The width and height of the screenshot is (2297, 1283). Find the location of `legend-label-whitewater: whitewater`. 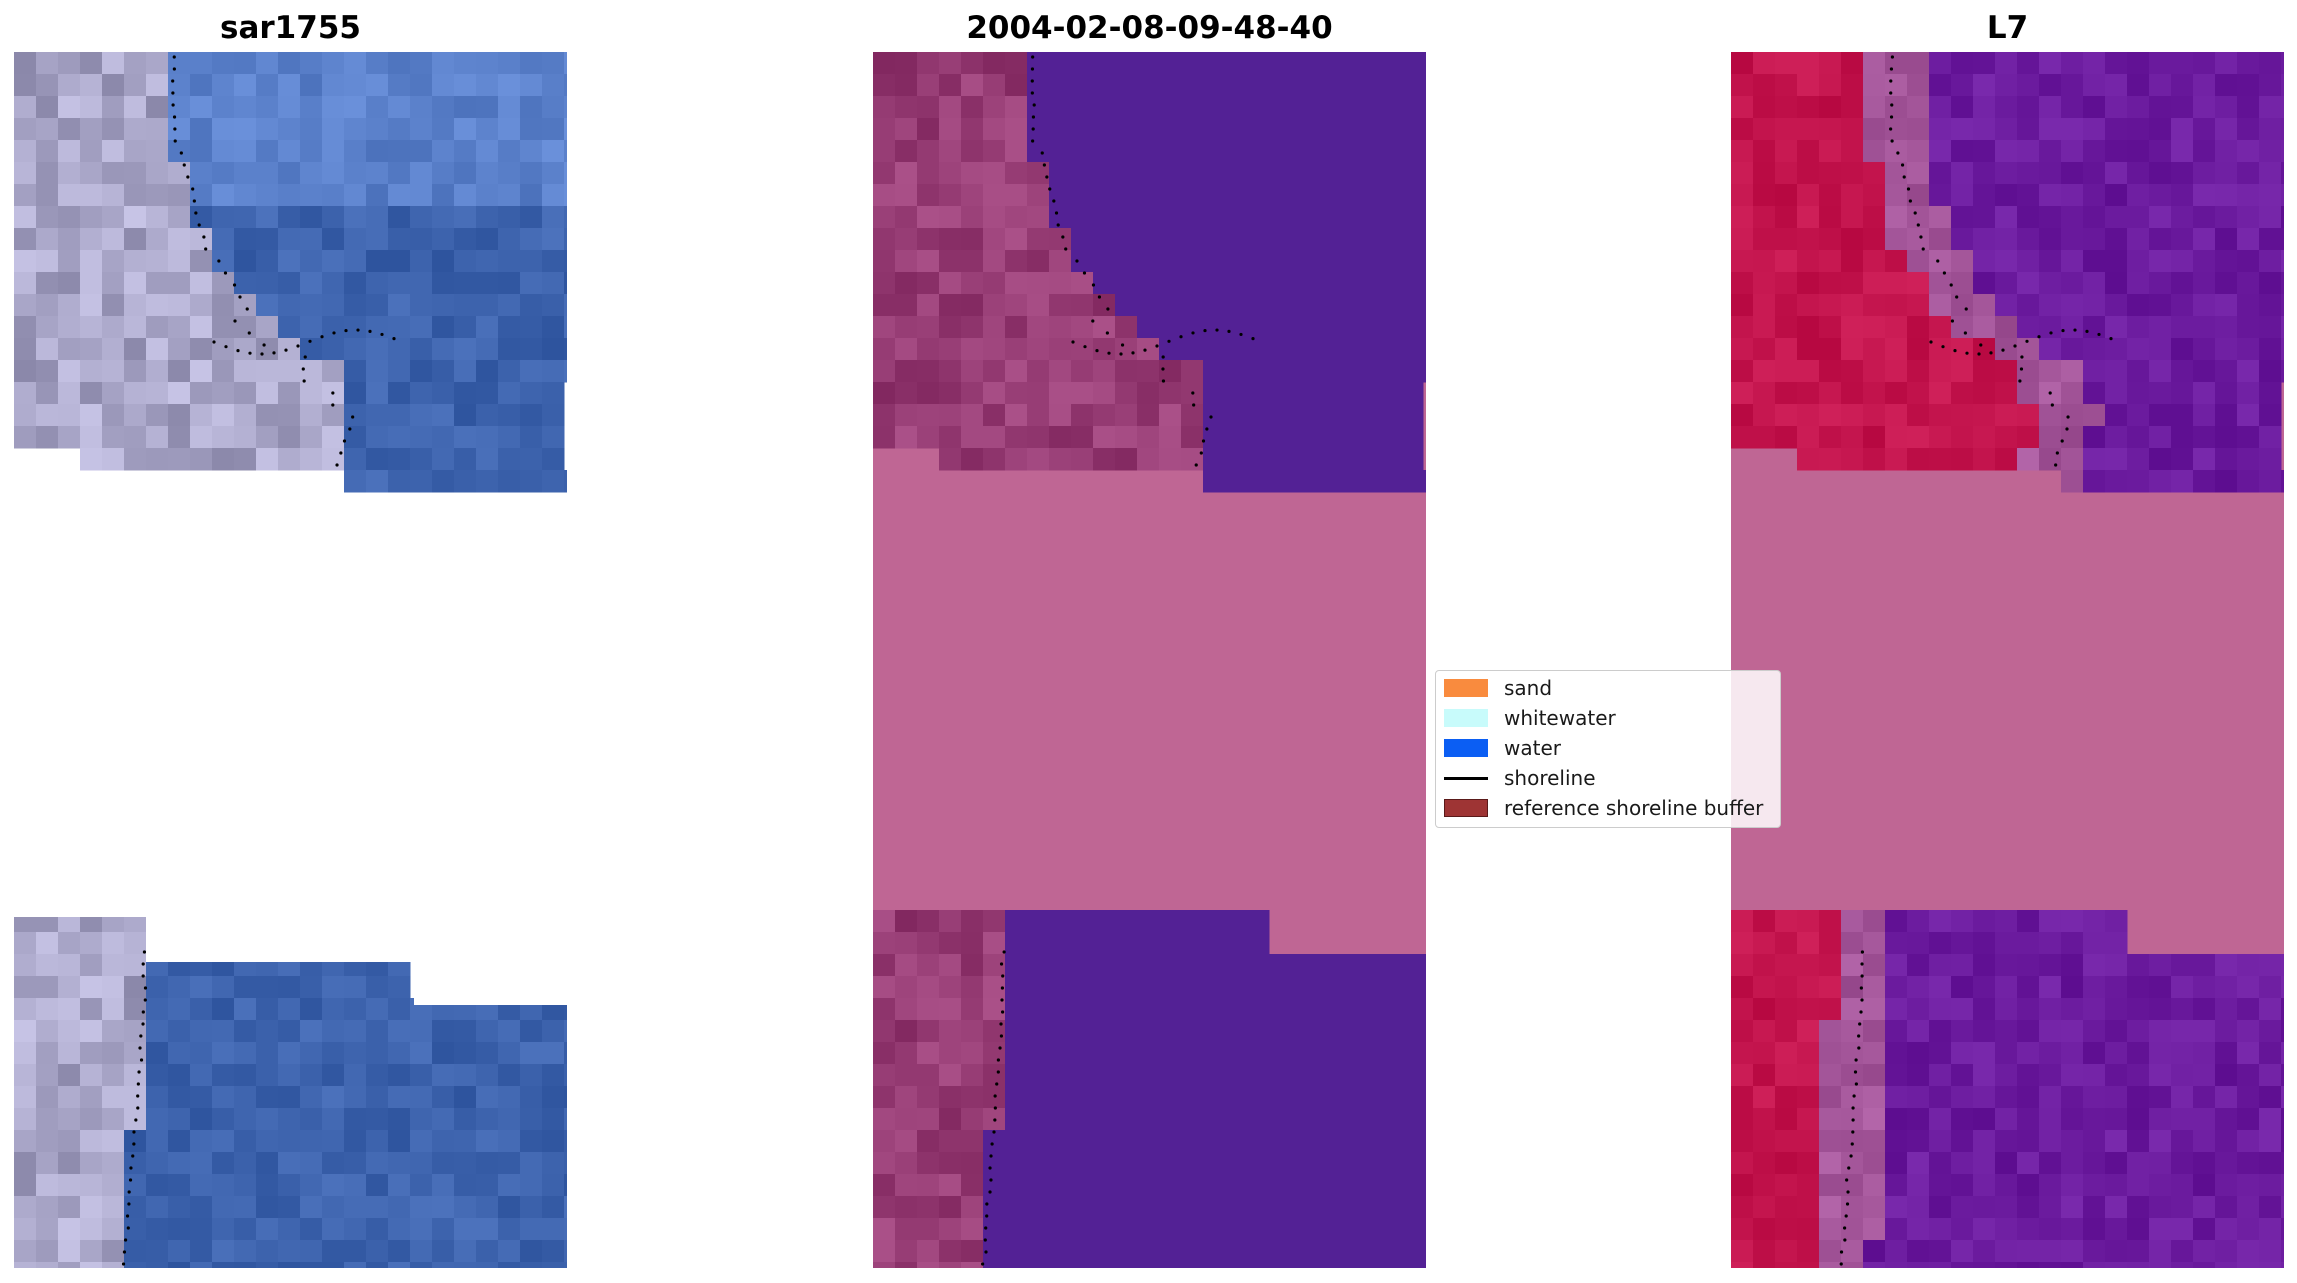

legend-label-whitewater: whitewater is located at coordinates (1560, 718).